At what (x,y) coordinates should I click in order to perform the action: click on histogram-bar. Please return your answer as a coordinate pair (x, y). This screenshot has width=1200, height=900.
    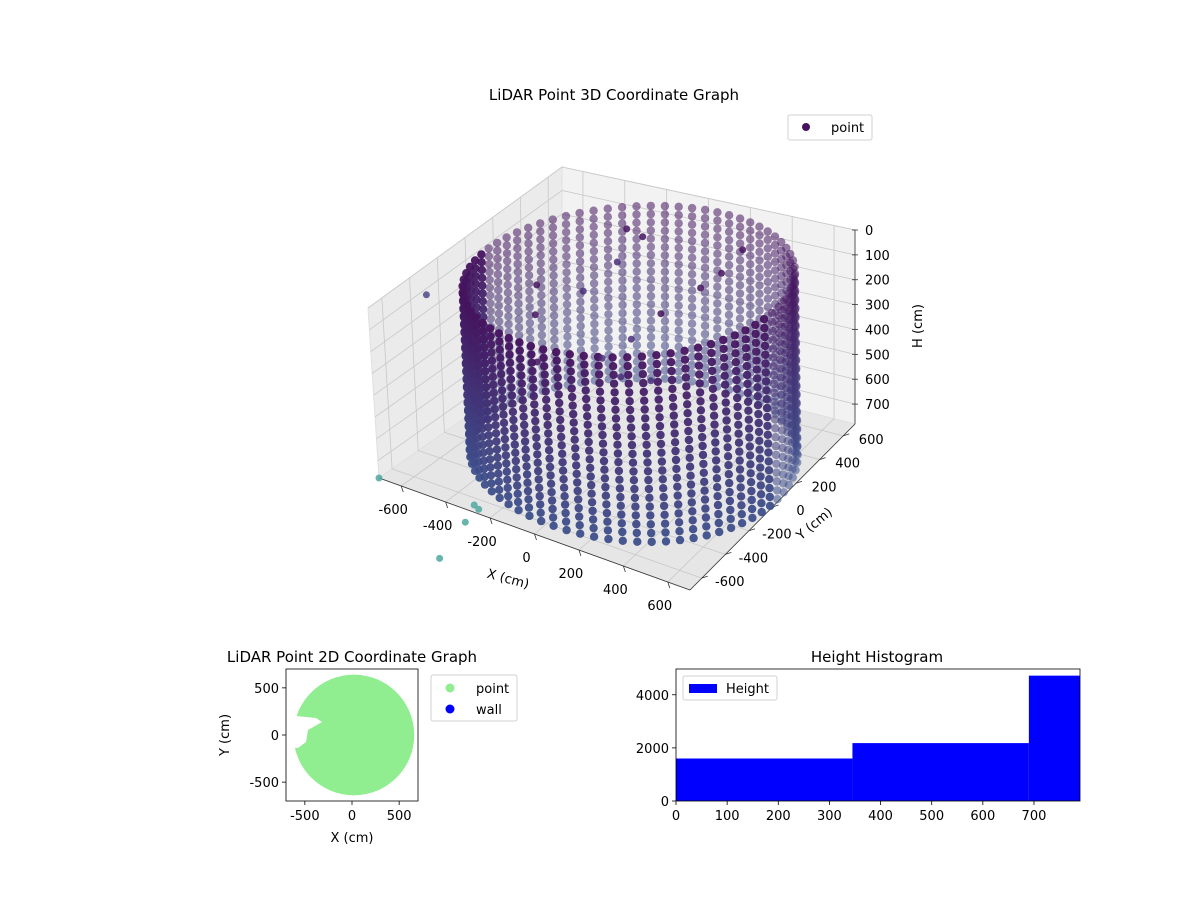
    Looking at the image, I should click on (1054, 738).